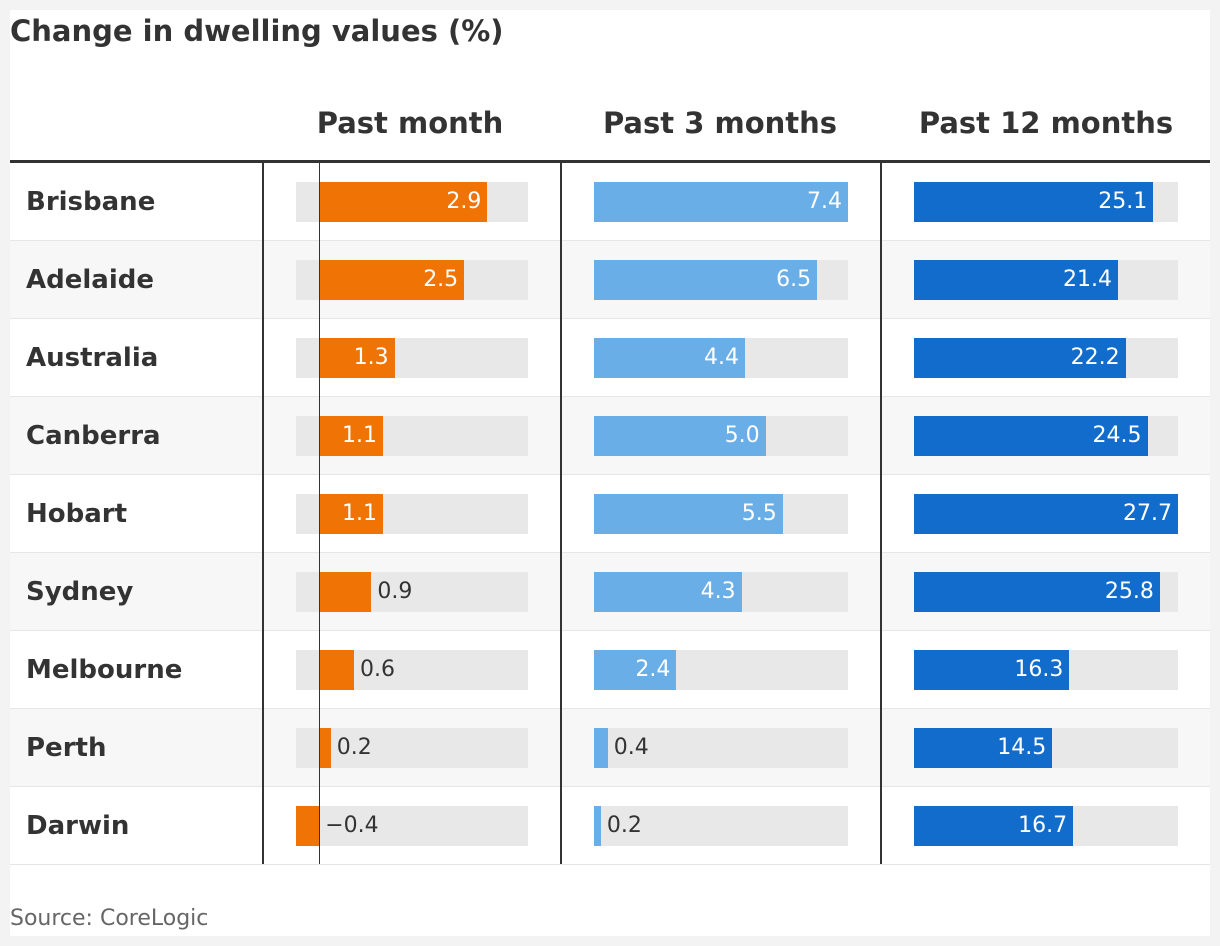 This screenshot has width=1220, height=946. What do you see at coordinates (668, 592) in the screenshot?
I see `bar-past-3-months-sydney` at bounding box center [668, 592].